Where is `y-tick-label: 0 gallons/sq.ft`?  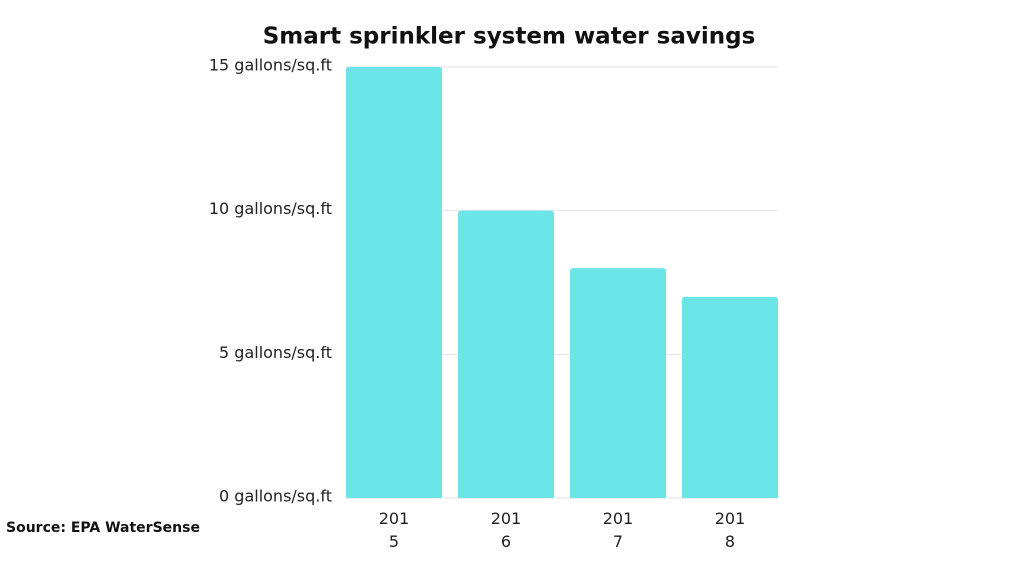
y-tick-label: 0 gallons/sq.ft is located at coordinates (275, 496).